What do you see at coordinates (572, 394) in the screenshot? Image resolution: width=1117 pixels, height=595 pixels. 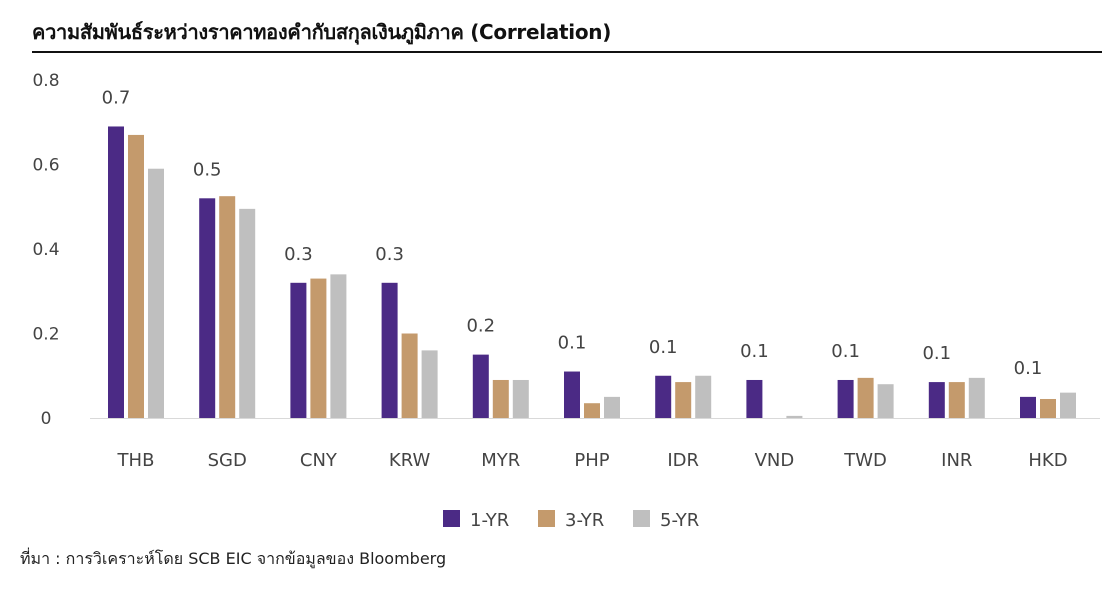 I see `bar-php-1-yr` at bounding box center [572, 394].